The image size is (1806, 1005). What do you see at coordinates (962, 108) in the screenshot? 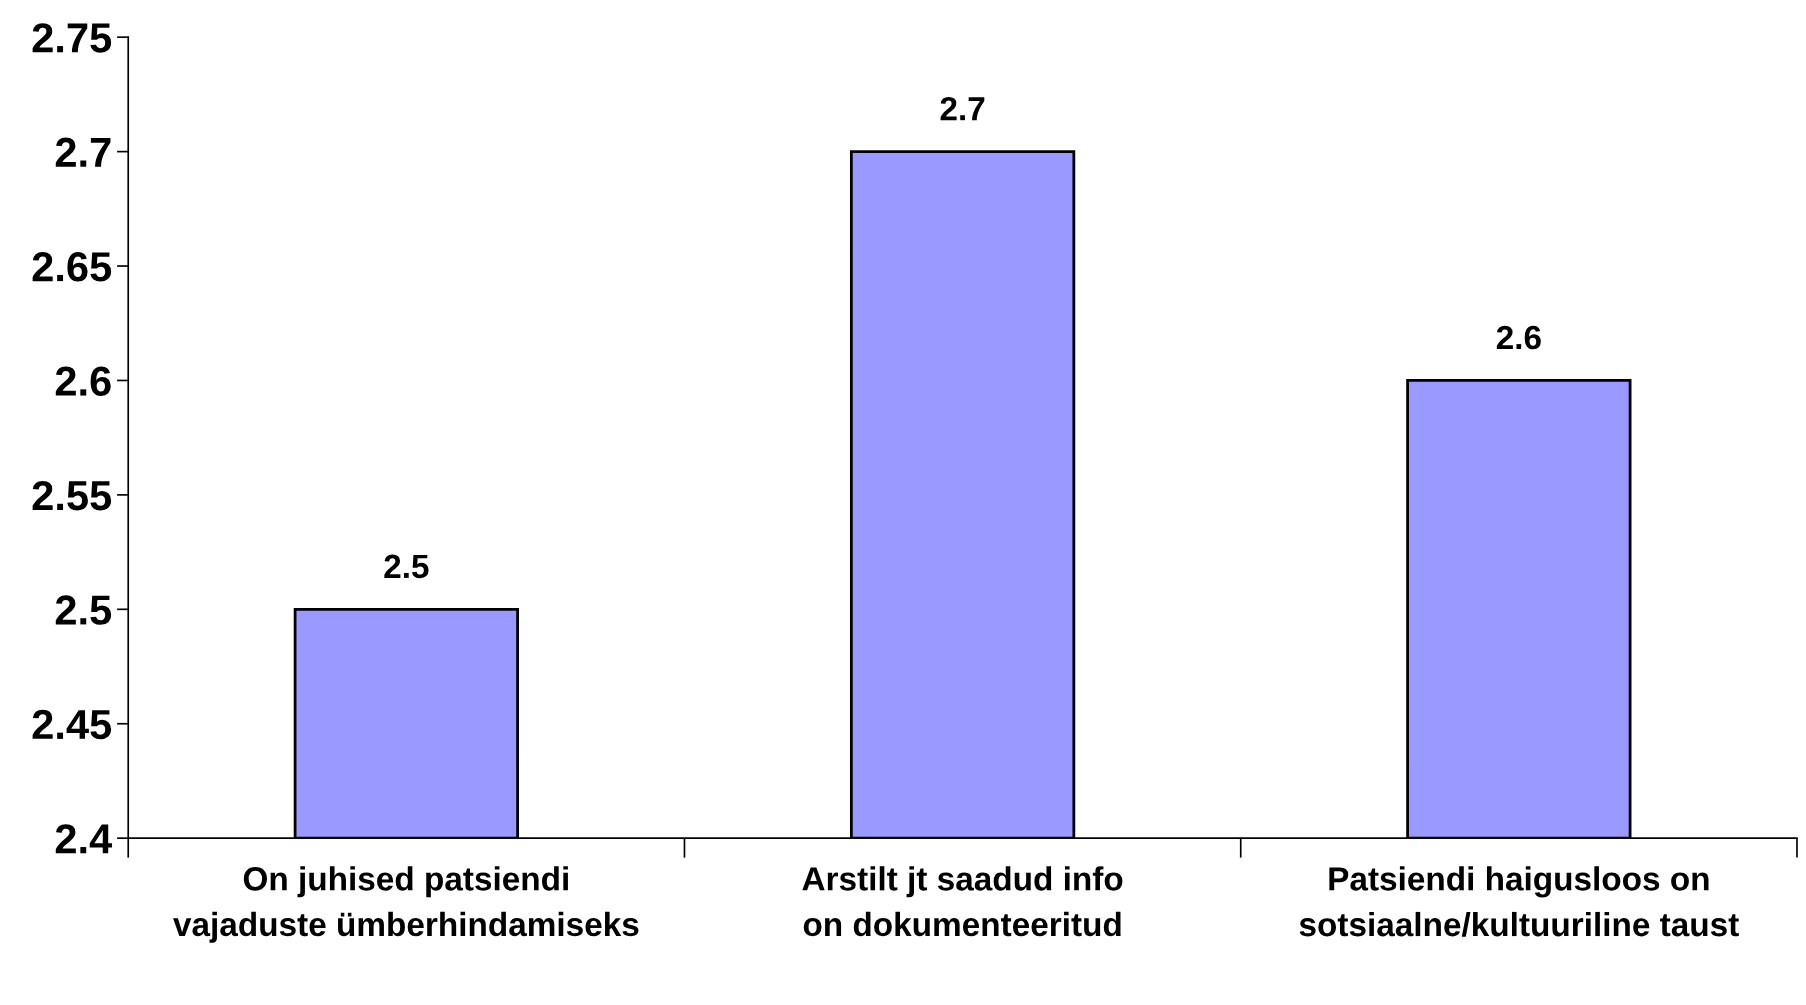
I see `data-label: 2.7` at bounding box center [962, 108].